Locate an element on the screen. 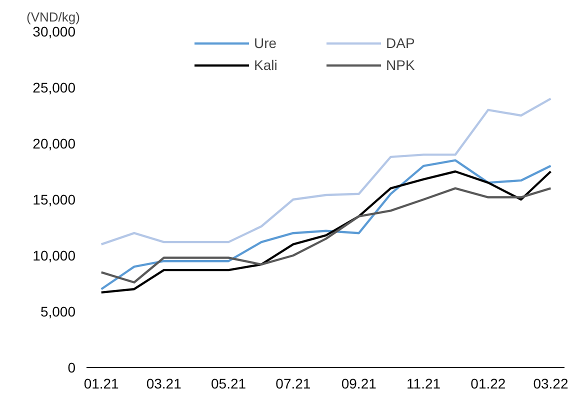 The height and width of the screenshot is (411, 588). x-tick-label: 07.21 is located at coordinates (293, 384).